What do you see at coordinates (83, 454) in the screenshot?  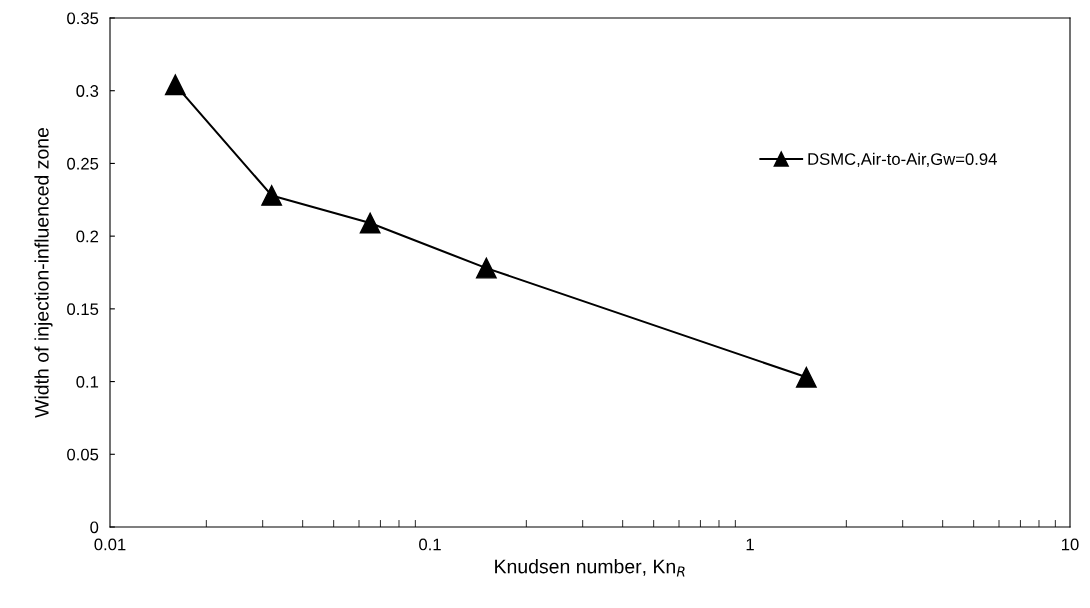 I see `y-tick-label: 0.05` at bounding box center [83, 454].